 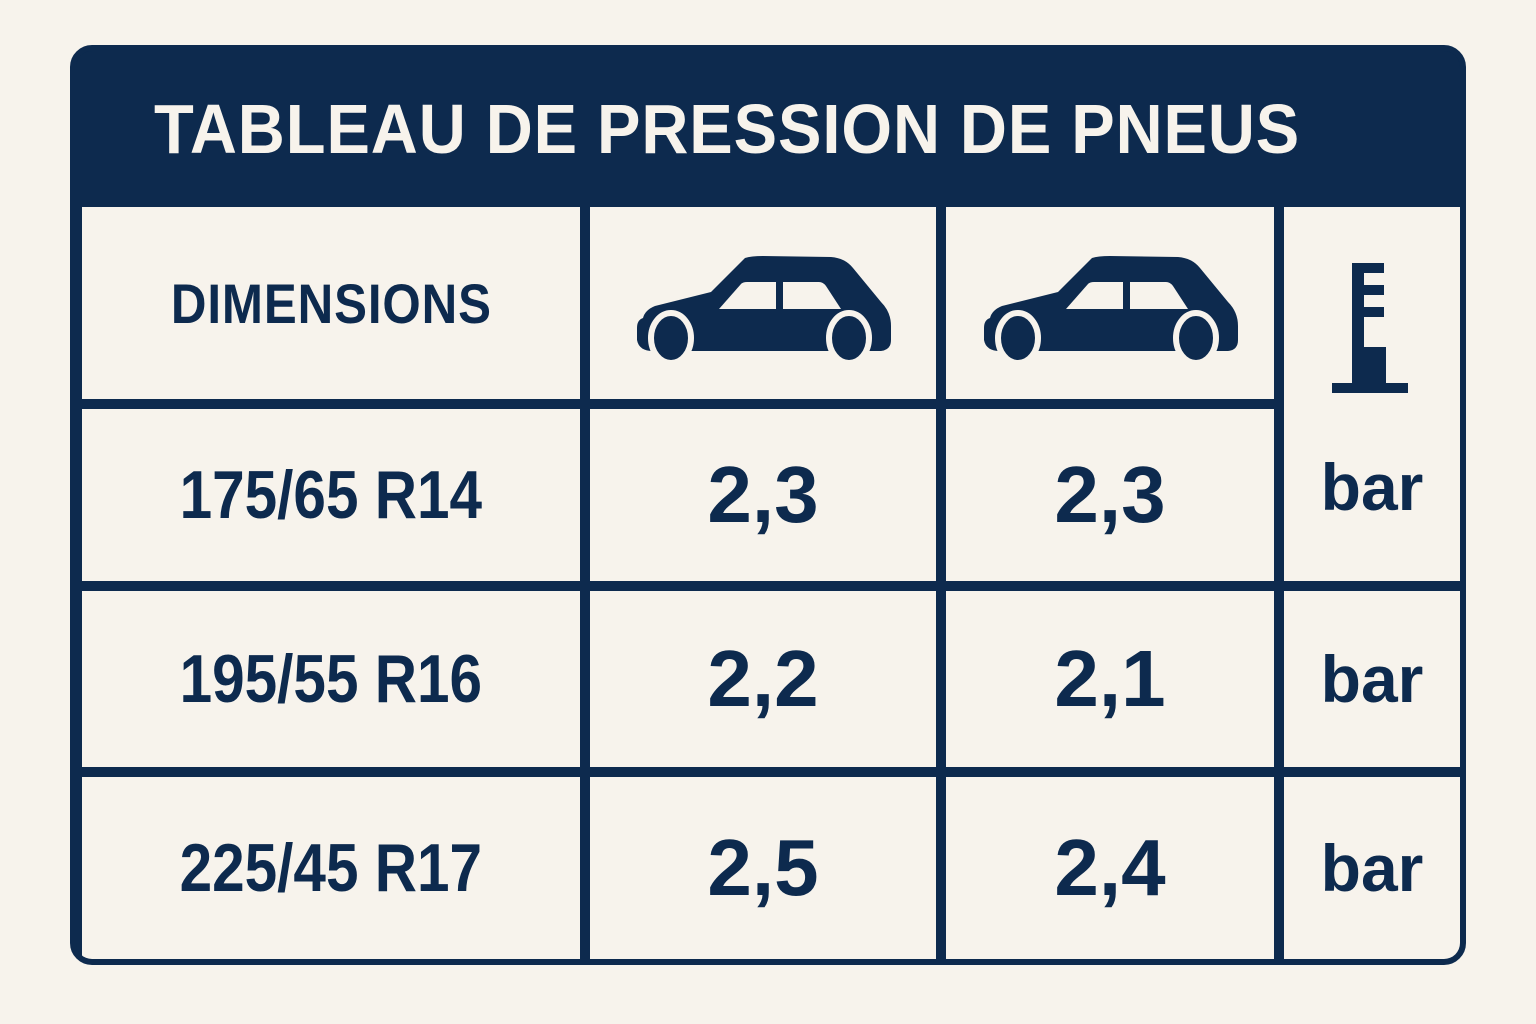 I want to click on table-row-2-col1: 2,2, so click(x=763, y=679).